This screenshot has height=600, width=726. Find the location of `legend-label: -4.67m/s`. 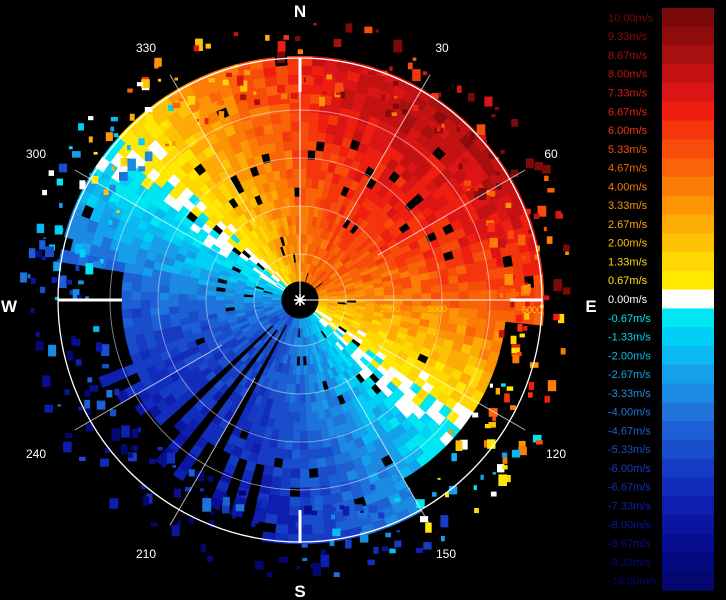

legend-label: -4.67m/s is located at coordinates (629, 431).